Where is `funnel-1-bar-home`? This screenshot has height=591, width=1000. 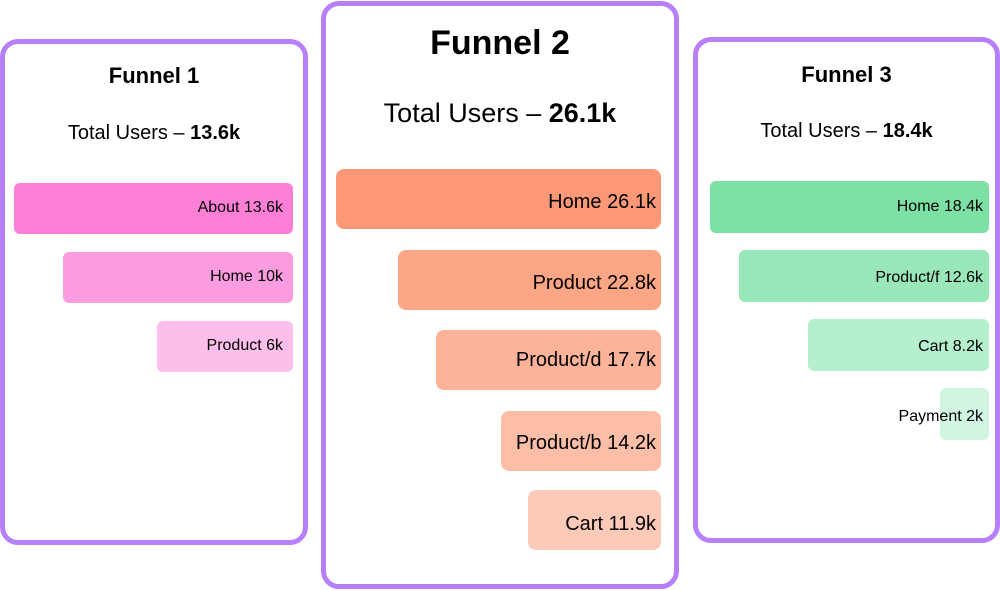 funnel-1-bar-home is located at coordinates (178, 277).